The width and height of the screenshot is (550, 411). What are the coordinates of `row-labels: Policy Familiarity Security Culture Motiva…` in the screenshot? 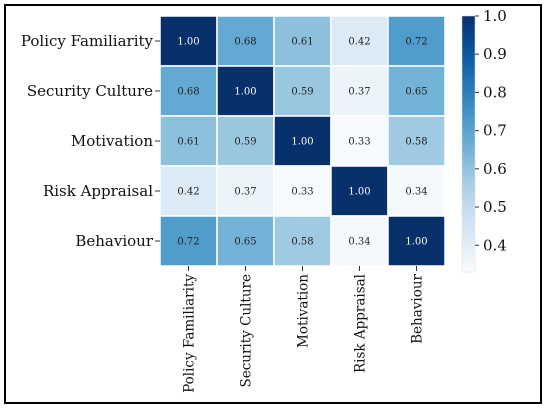 It's located at (90, 141).